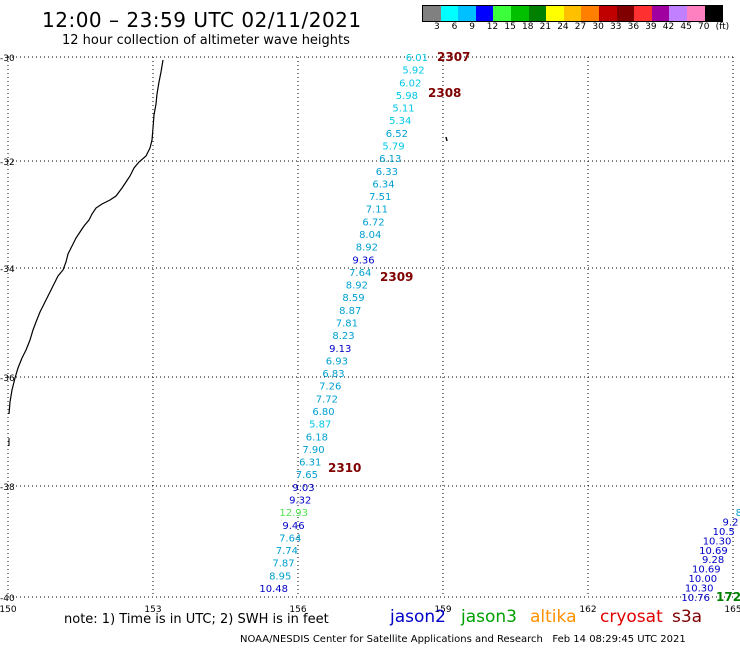  Describe the element at coordinates (293, 526) in the screenshot. I see `wave-height-label: 9.46` at that location.